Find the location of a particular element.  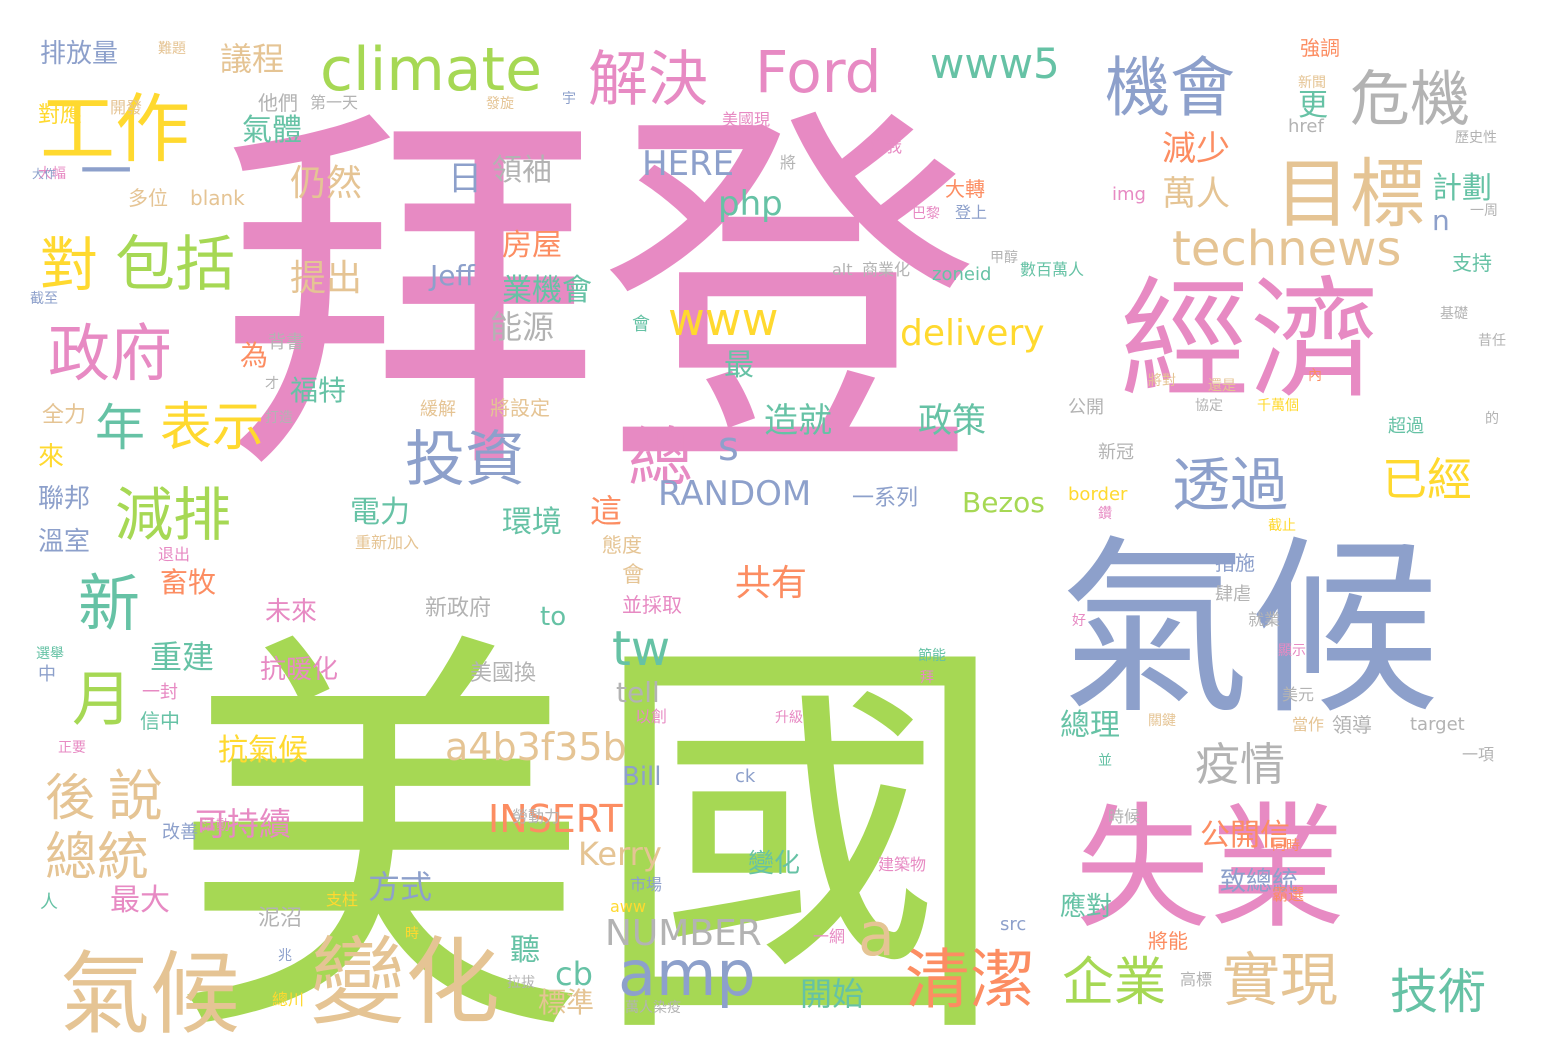

cloud-word: 目標 is located at coordinates (1350, 194).